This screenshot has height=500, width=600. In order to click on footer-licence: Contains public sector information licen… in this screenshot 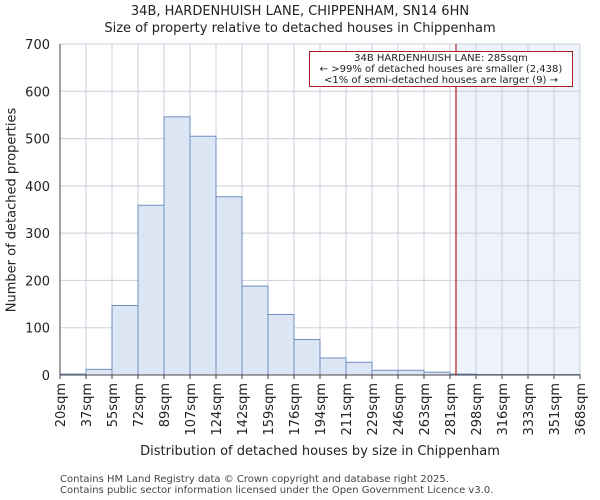, I will do `click(277, 490)`.